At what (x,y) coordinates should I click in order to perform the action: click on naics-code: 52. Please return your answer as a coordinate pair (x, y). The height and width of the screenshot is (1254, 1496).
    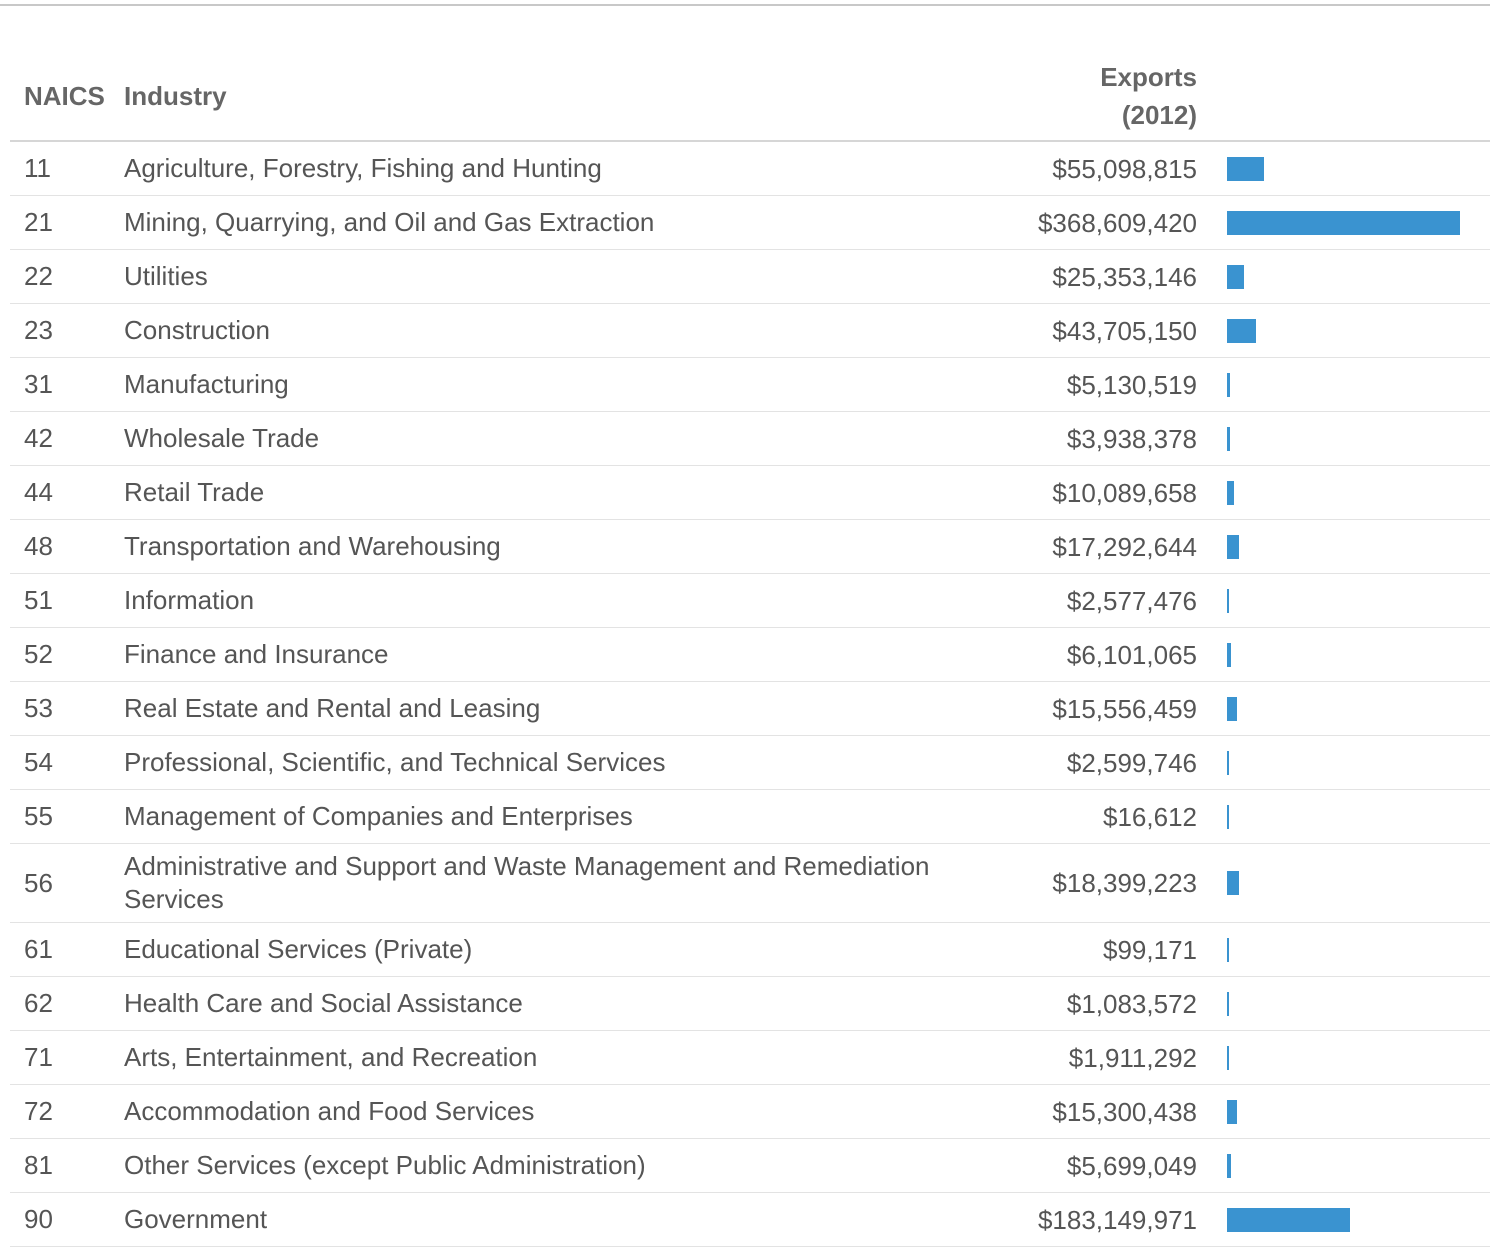
    Looking at the image, I should click on (38, 654).